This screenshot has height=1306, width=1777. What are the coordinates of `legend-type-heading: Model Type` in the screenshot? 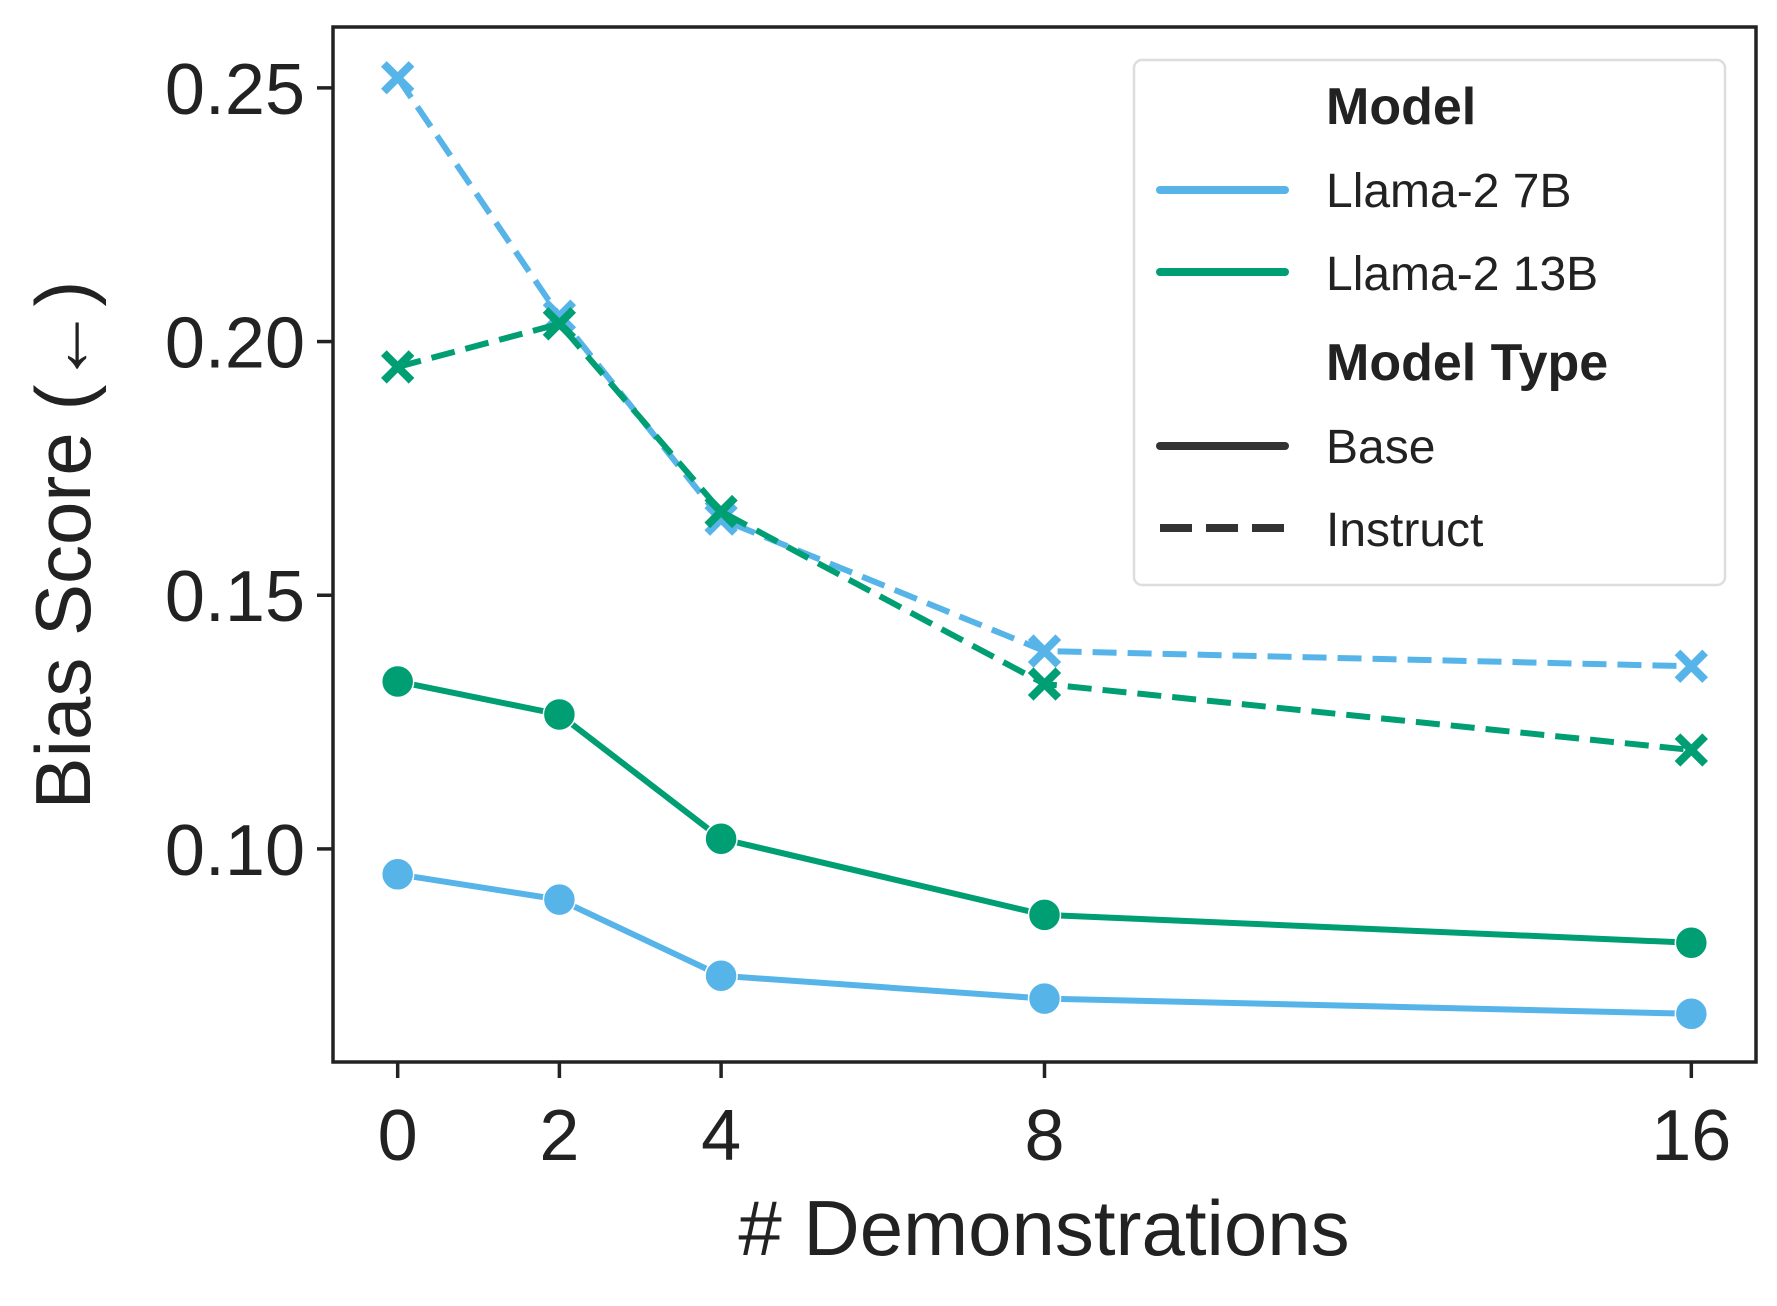 It's located at (1467, 363).